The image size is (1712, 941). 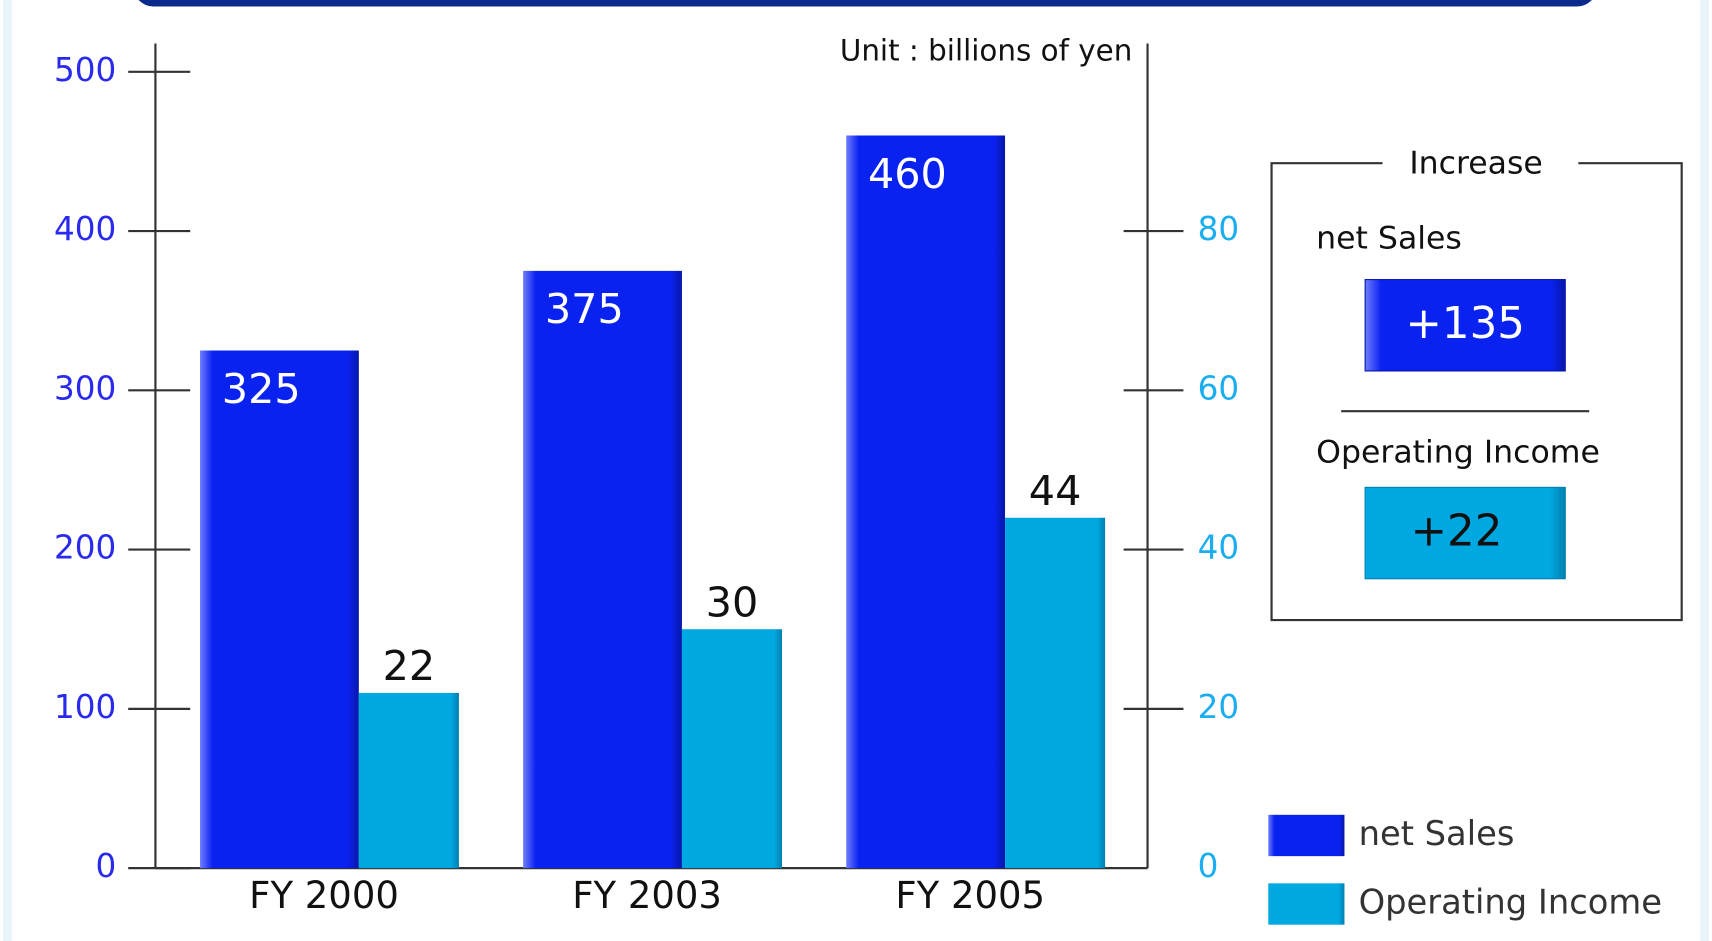 What do you see at coordinates (1457, 532) in the screenshot?
I see `box-value: +22` at bounding box center [1457, 532].